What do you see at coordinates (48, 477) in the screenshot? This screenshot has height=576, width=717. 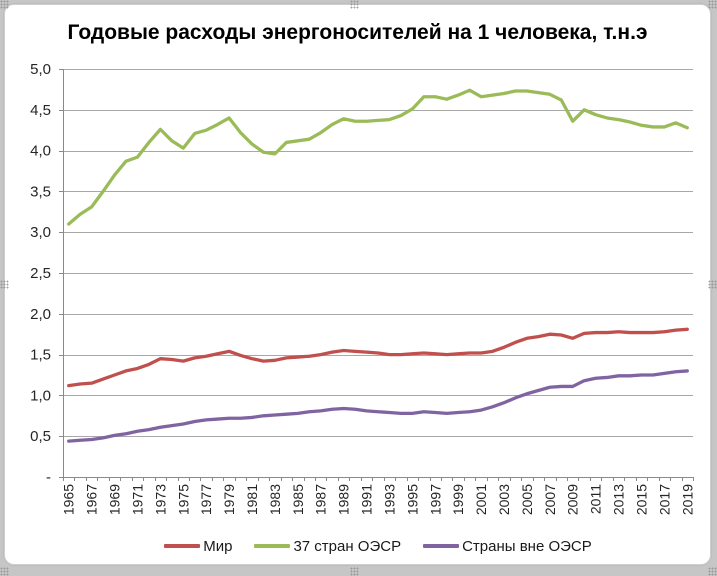 I see `y-tick-label: -` at bounding box center [48, 477].